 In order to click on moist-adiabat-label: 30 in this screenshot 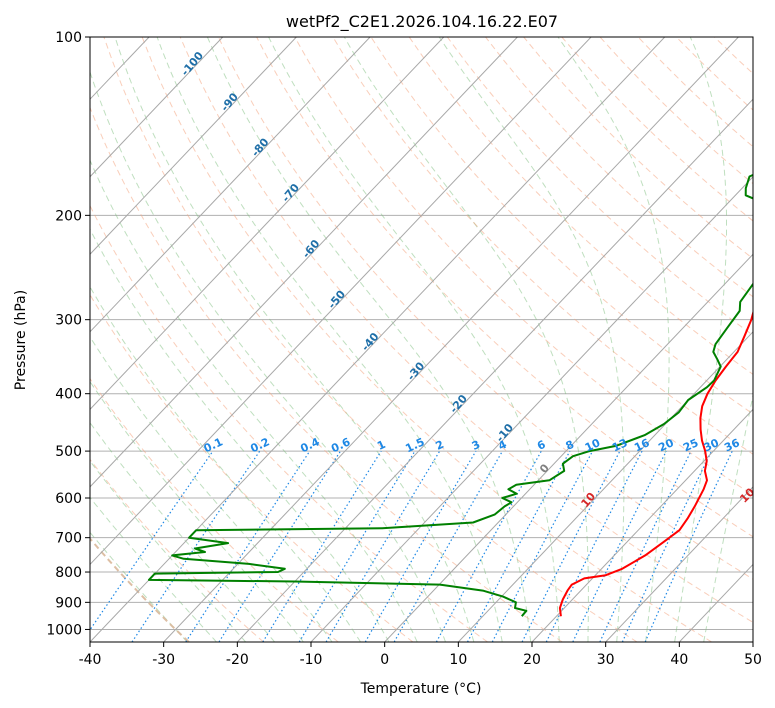, I will do `click(764, 563)`.